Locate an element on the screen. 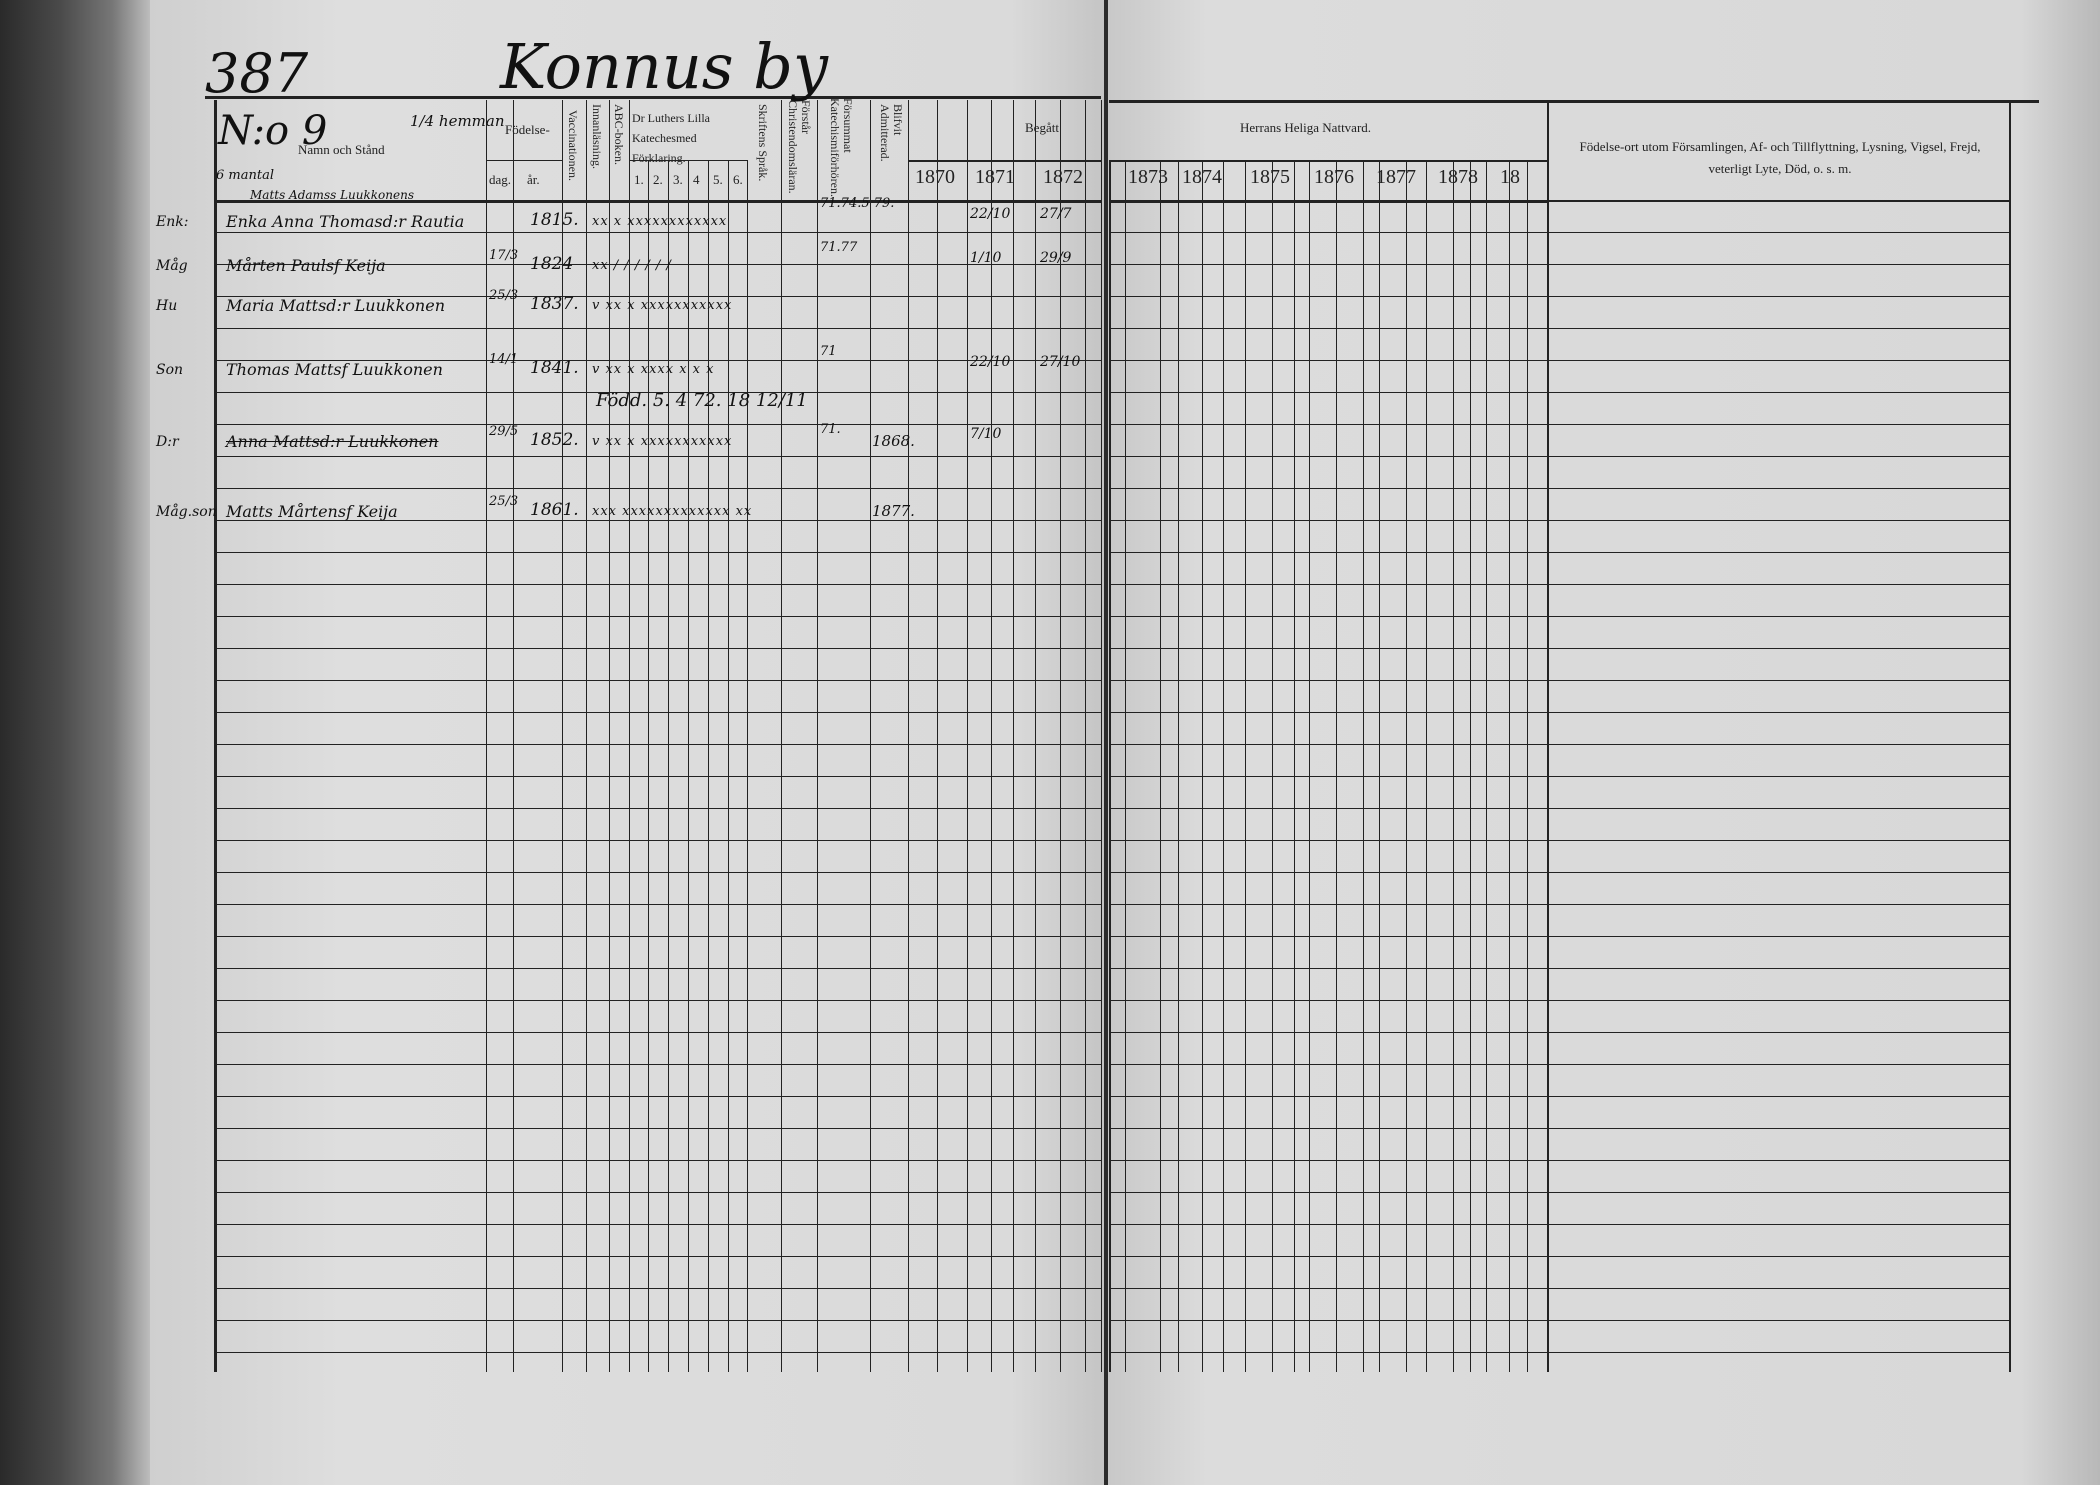 The width and height of the screenshot is (2100, 1485). book-binding is located at coordinates (75, 742).